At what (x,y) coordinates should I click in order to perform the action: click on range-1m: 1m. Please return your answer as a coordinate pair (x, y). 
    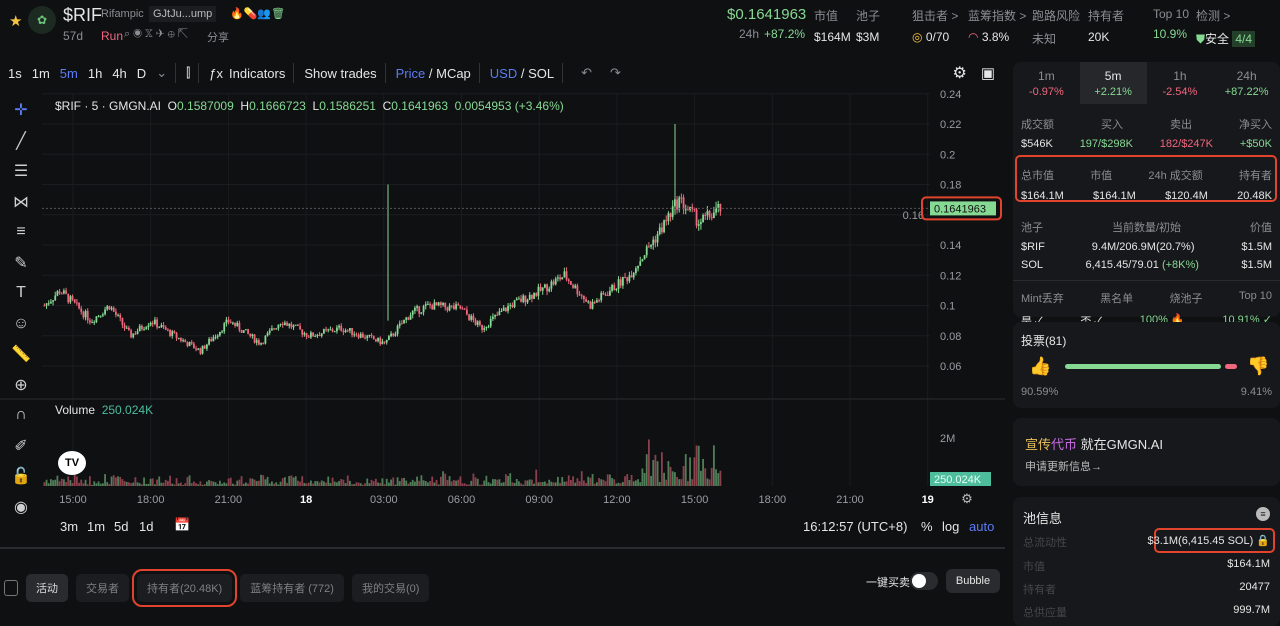
    Looking at the image, I should click on (96, 526).